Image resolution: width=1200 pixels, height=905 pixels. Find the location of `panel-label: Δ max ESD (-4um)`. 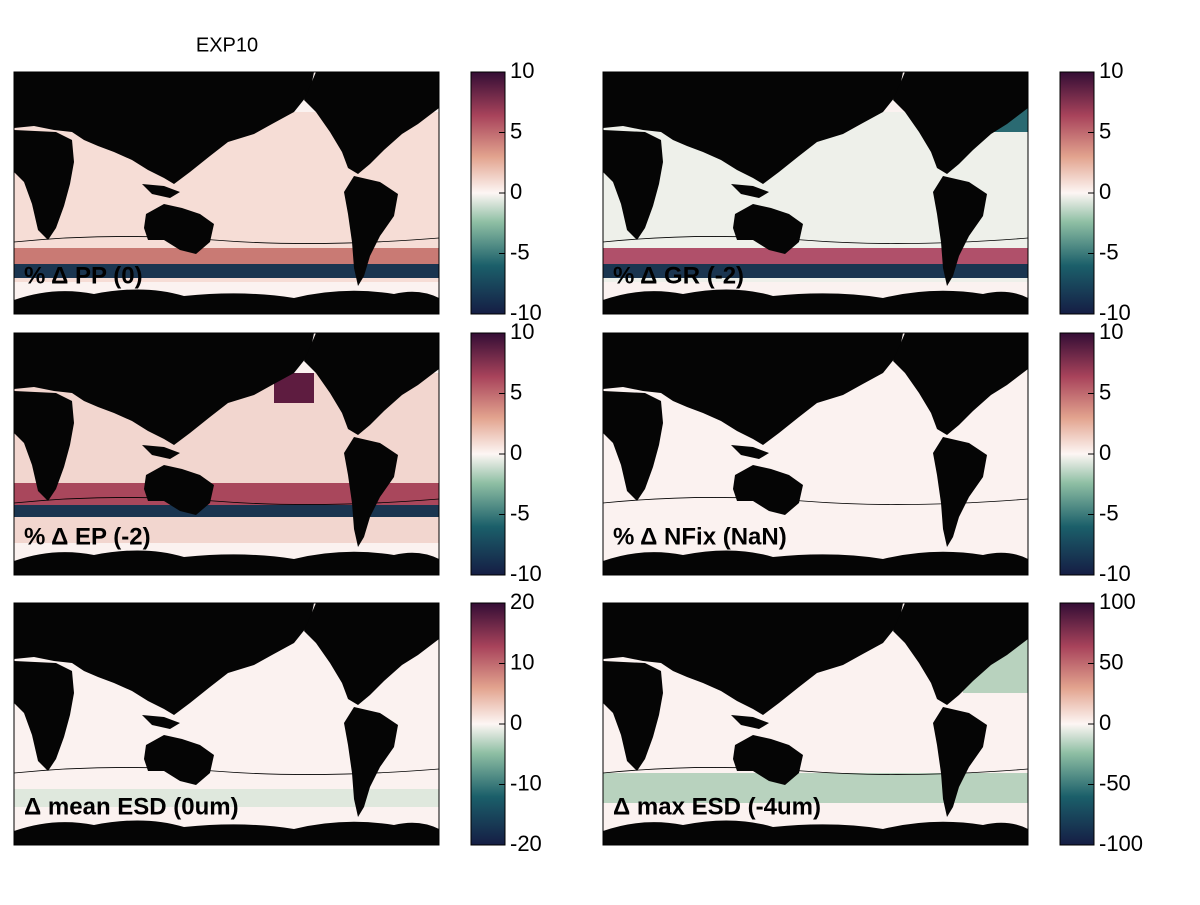

panel-label: Δ max ESD (-4um) is located at coordinates (717, 806).